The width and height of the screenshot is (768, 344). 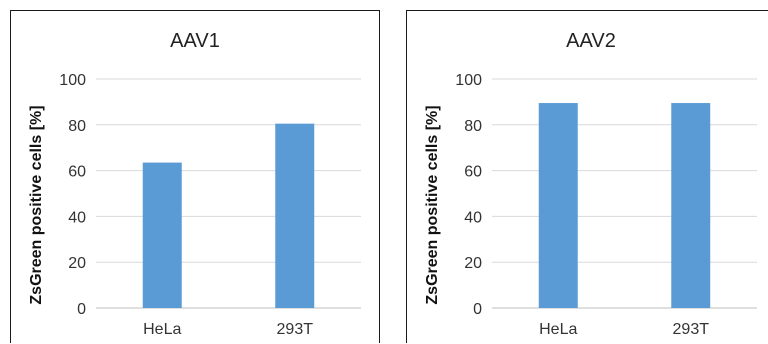 I want to click on chart-title: AAV2, so click(x=591, y=41).